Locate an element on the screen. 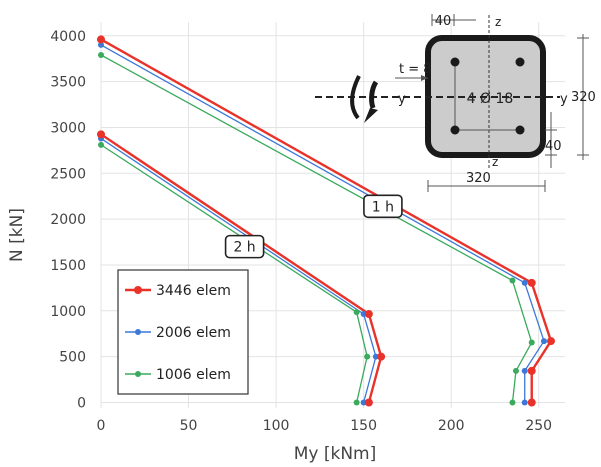 The height and width of the screenshot is (467, 601). curve-label: 1 h is located at coordinates (383, 207).